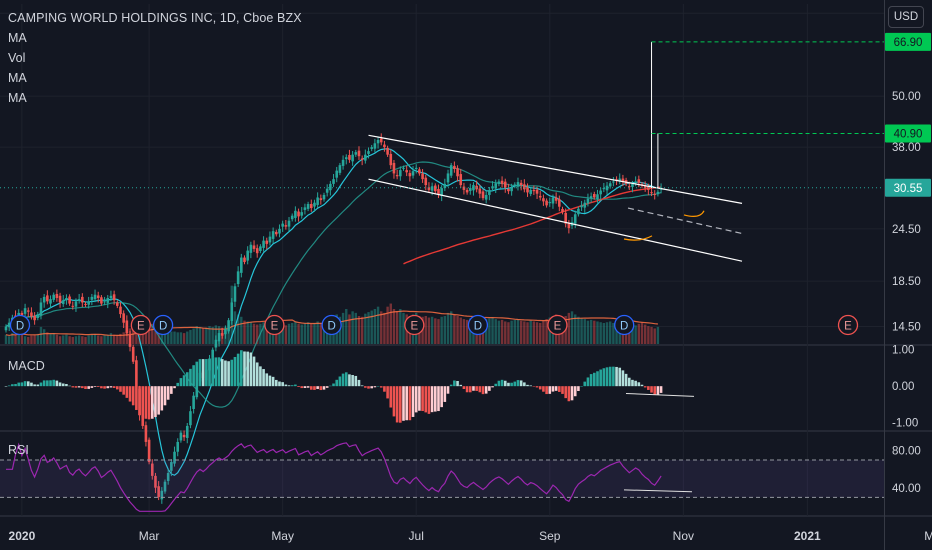  Describe the element at coordinates (155, 18) in the screenshot. I see `symbol-title: CAMPING WORLD HOLDINGS INC, 1D, Cboe BZX` at that location.